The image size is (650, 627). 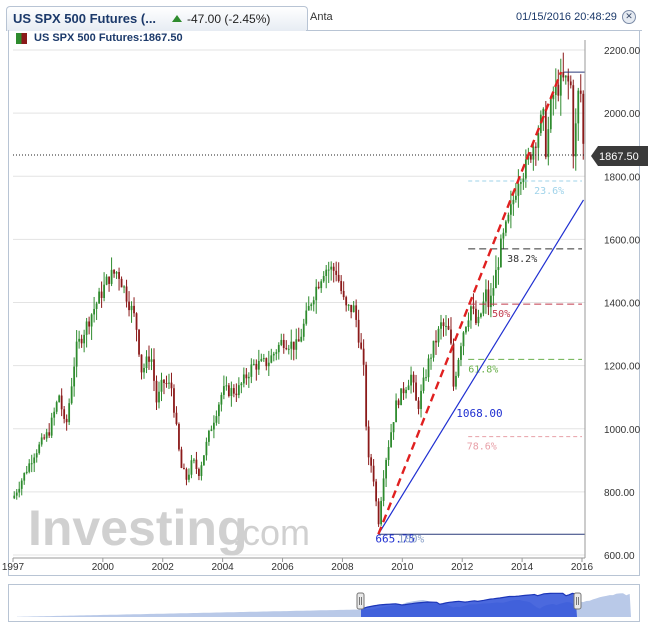 What do you see at coordinates (468, 601) in the screenshot?
I see `navigator-selected-line` at bounding box center [468, 601].